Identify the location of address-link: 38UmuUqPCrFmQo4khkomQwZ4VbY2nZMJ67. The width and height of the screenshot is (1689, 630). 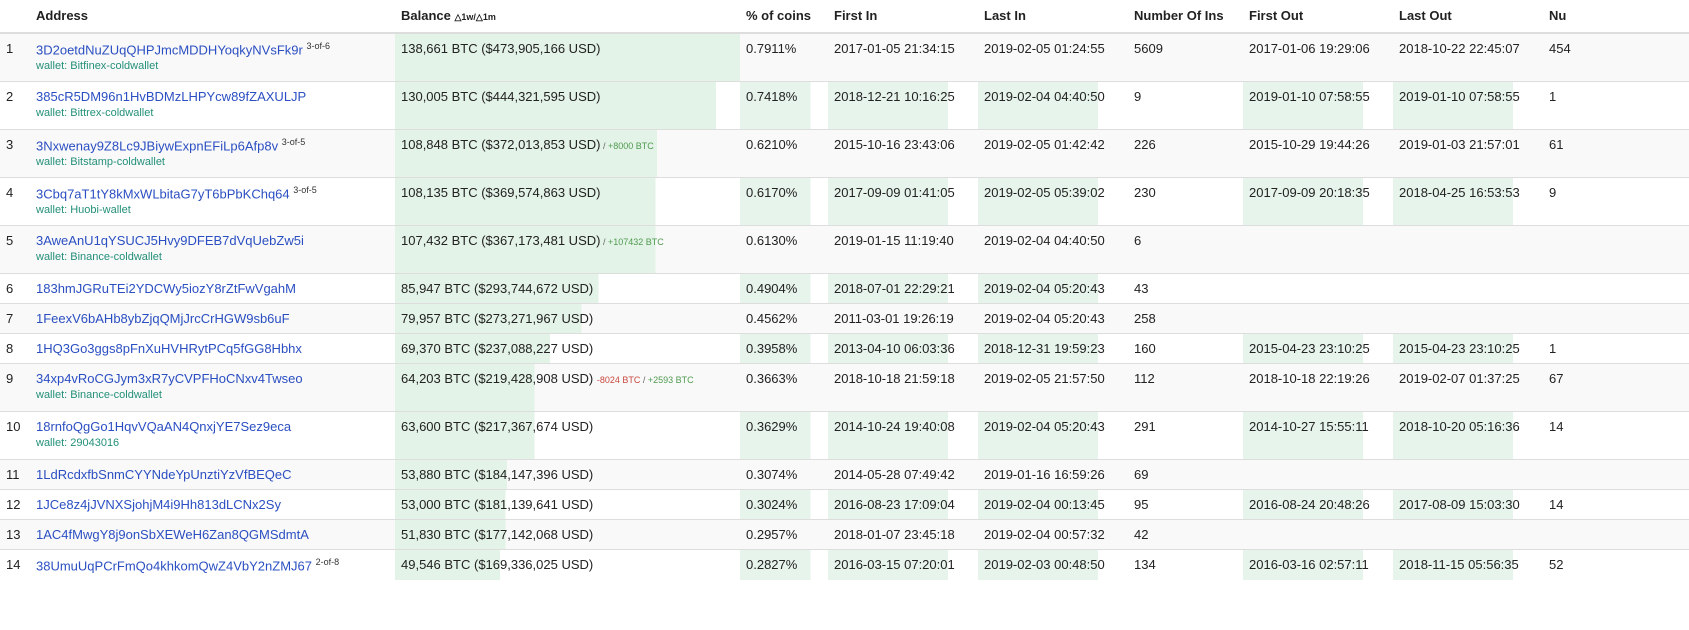
(174, 566).